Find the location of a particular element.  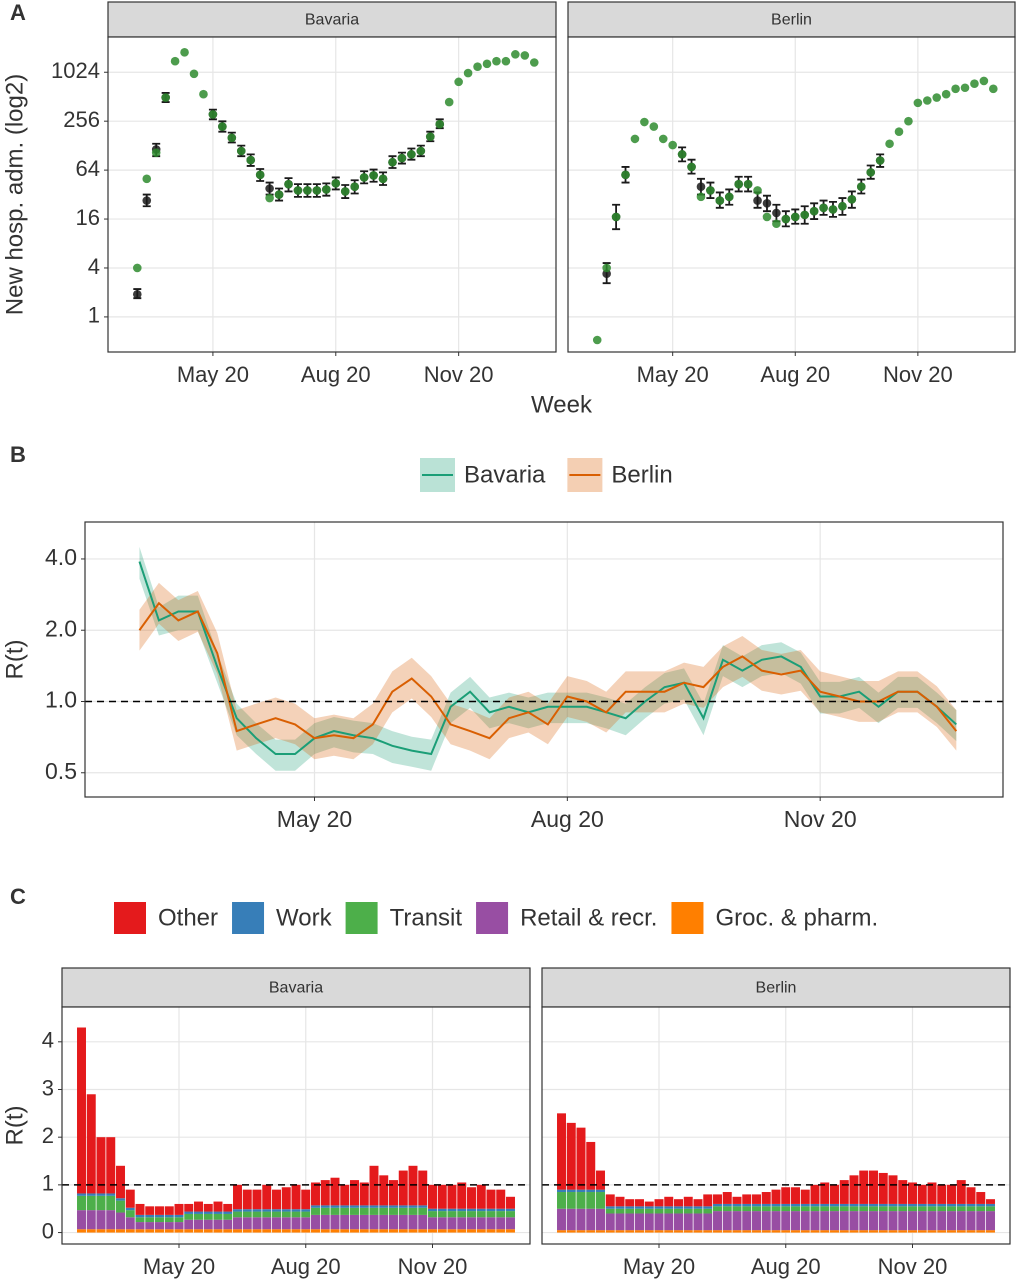

legend-label: Transit is located at coordinates (426, 917).